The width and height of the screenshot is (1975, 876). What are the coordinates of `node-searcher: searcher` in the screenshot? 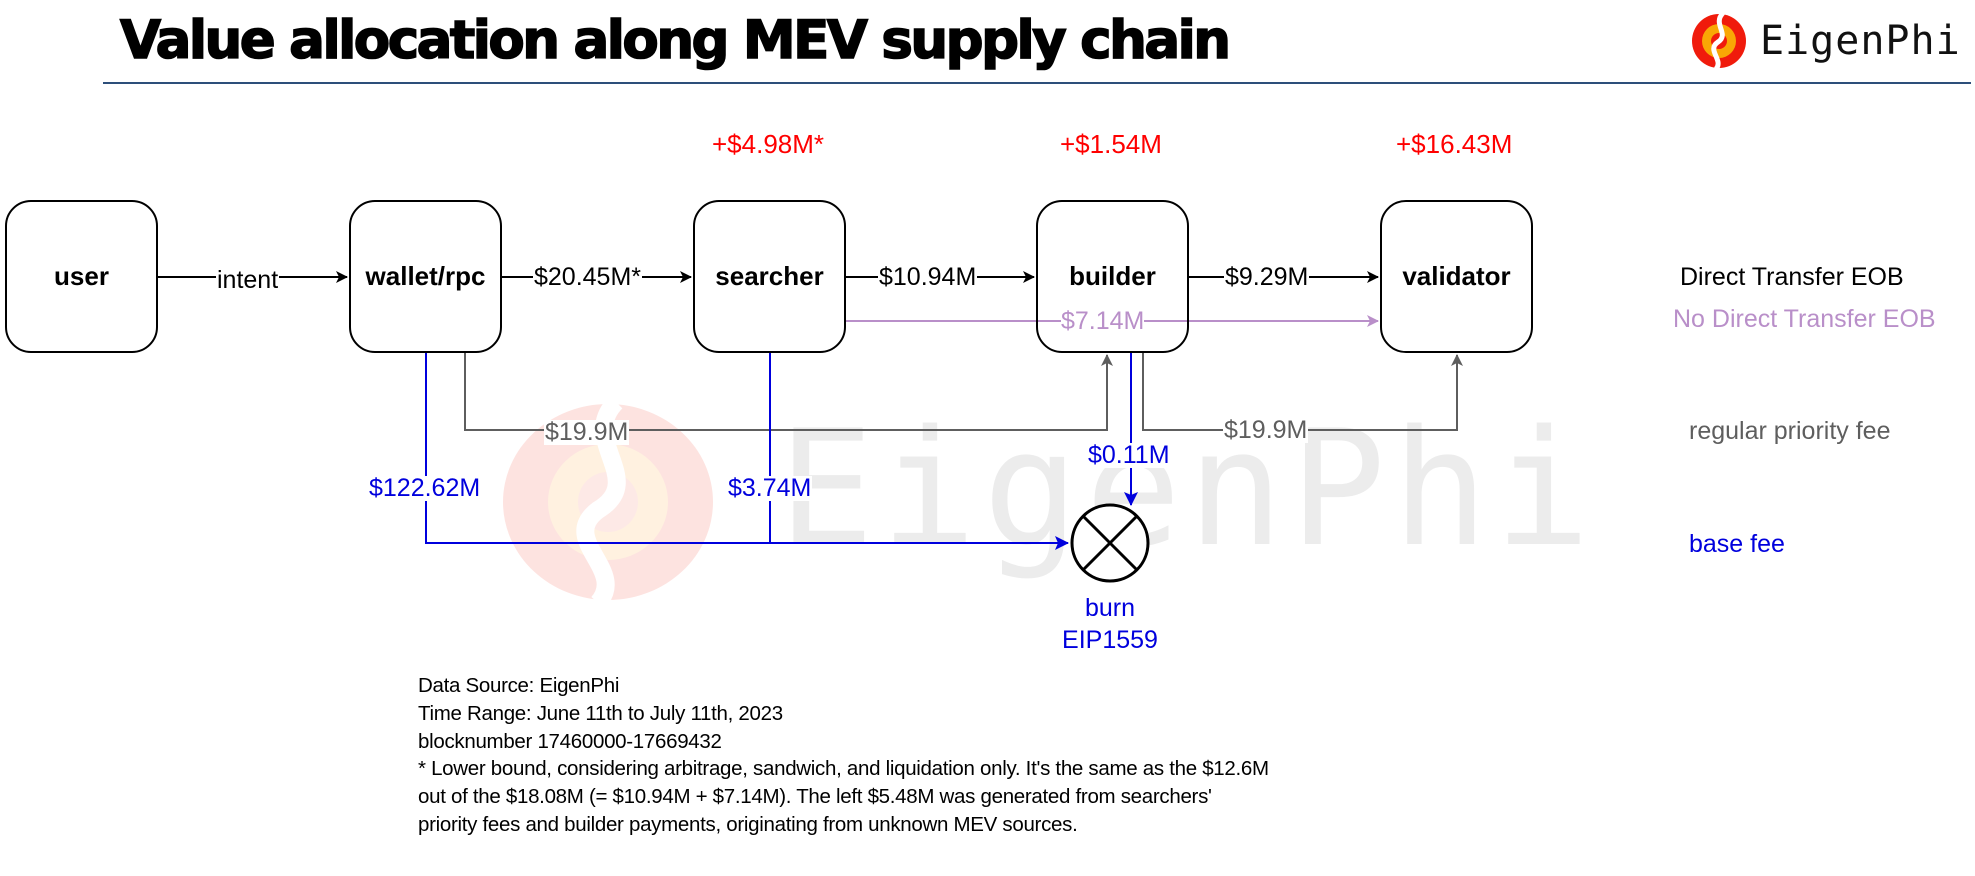 It's located at (769, 276).